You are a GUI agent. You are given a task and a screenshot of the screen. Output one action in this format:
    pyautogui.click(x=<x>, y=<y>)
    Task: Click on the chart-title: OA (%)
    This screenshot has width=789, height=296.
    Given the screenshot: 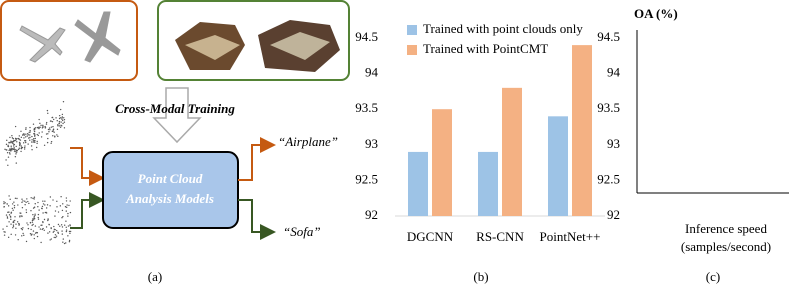 What is the action you would take?
    pyautogui.click(x=656, y=13)
    